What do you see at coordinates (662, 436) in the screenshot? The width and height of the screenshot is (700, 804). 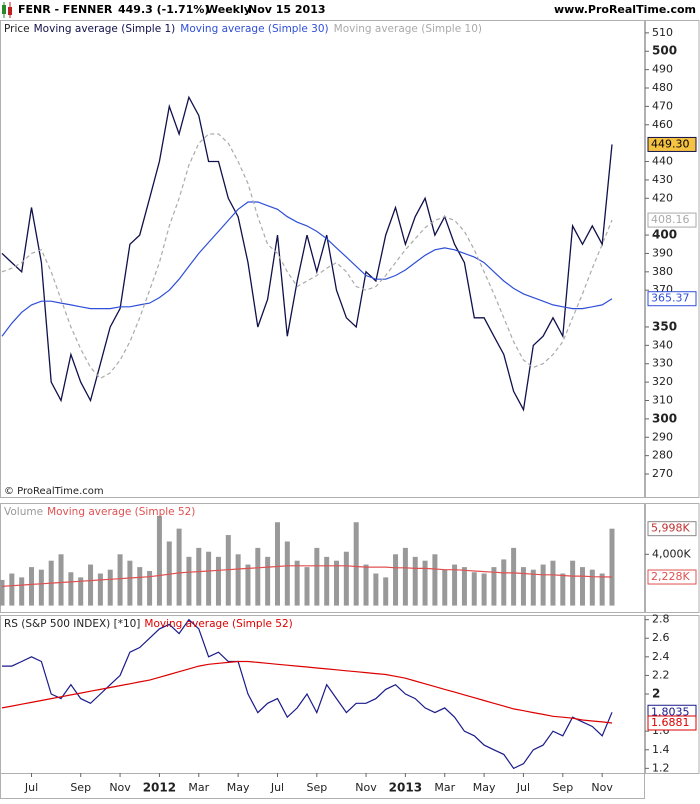 I see `y-tick-label: 290` at bounding box center [662, 436].